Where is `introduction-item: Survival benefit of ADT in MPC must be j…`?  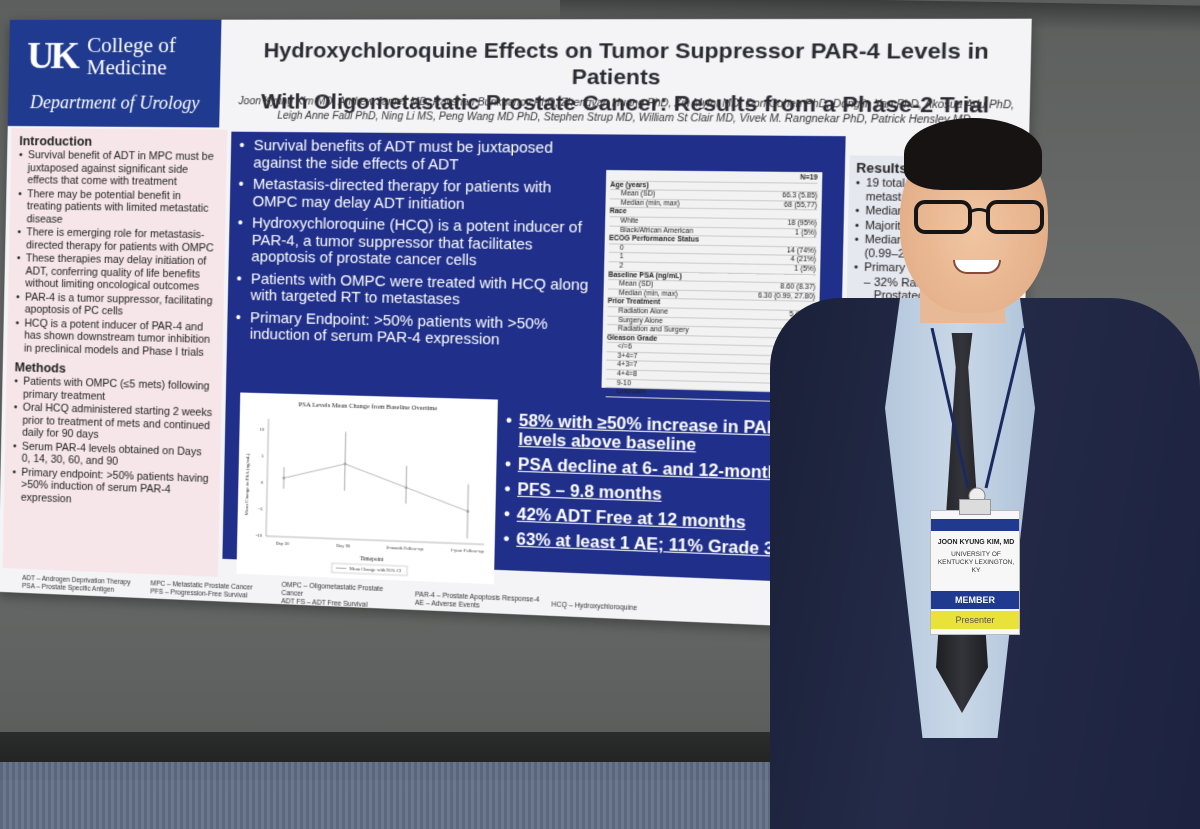
introduction-item: Survival benefit of ADT in MPC must be j… is located at coordinates (118, 169).